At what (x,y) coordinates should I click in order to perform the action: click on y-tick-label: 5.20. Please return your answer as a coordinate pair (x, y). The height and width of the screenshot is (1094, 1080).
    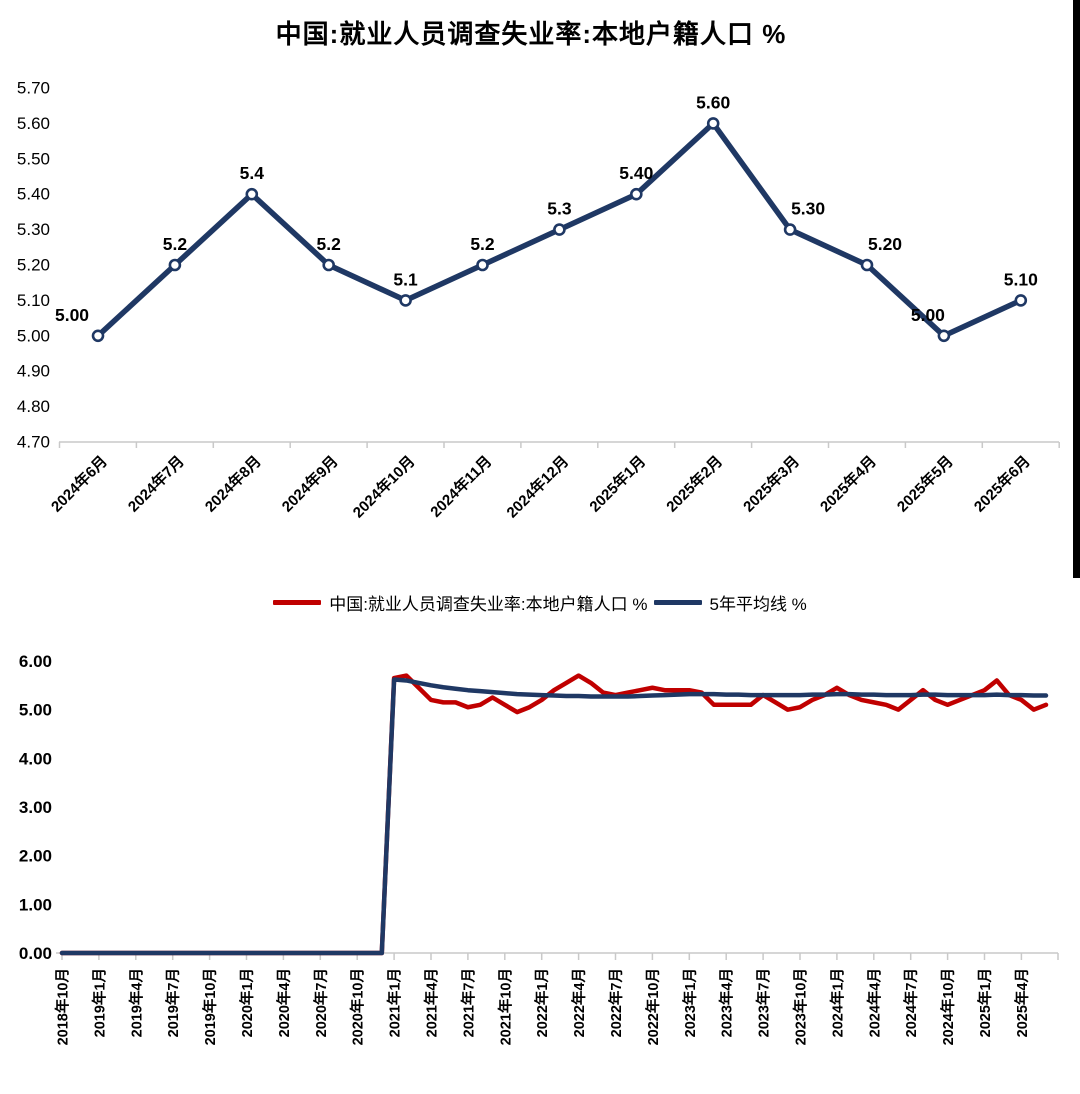
    Looking at the image, I should click on (33, 265).